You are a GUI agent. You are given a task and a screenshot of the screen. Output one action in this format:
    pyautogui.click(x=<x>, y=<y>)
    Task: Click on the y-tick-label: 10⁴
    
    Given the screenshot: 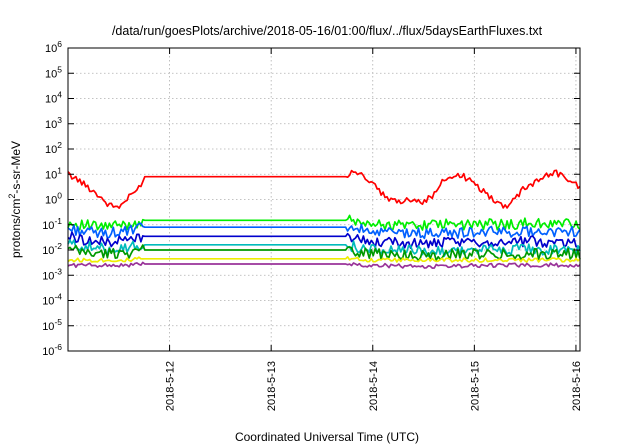 What is the action you would take?
    pyautogui.click(x=53, y=98)
    